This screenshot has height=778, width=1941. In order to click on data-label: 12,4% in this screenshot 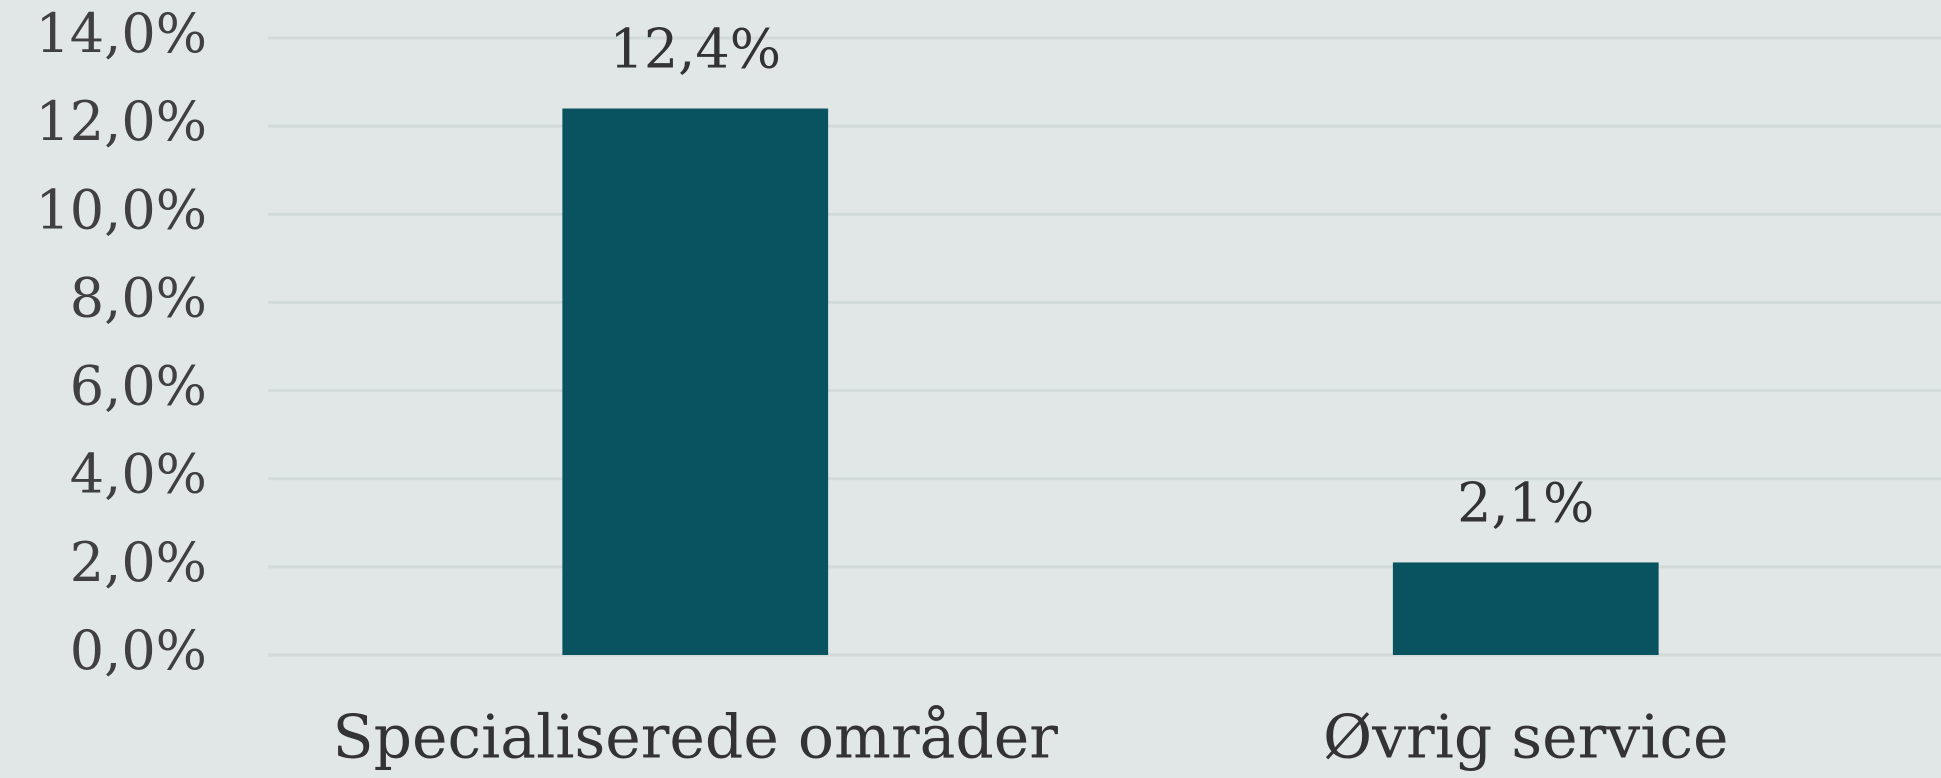, I will do `click(695, 49)`.